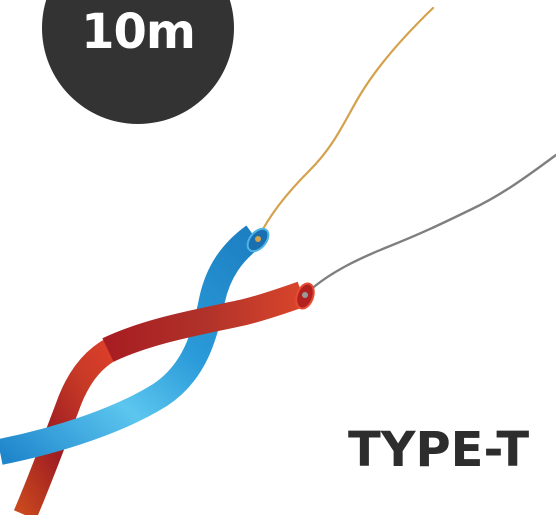 This screenshot has height=515, width=556. What do you see at coordinates (439, 450) in the screenshot?
I see `type-label: TYPE-T` at bounding box center [439, 450].